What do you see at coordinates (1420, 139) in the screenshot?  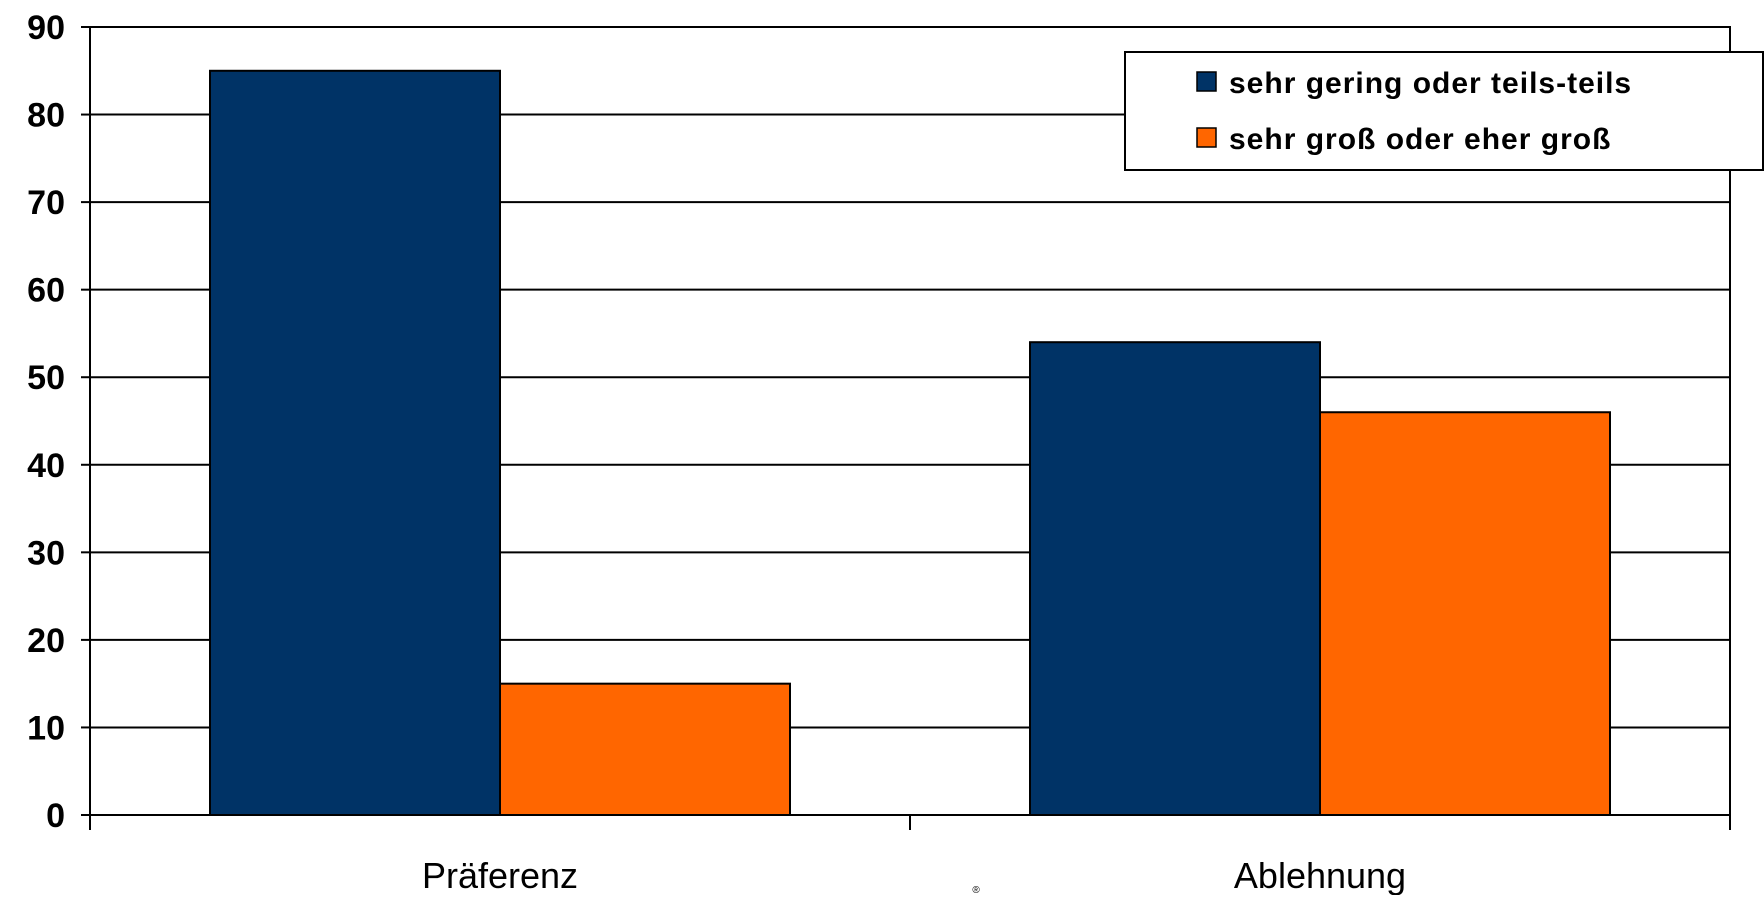 I see `legend-label: sehr groß oder eher groß` at bounding box center [1420, 139].